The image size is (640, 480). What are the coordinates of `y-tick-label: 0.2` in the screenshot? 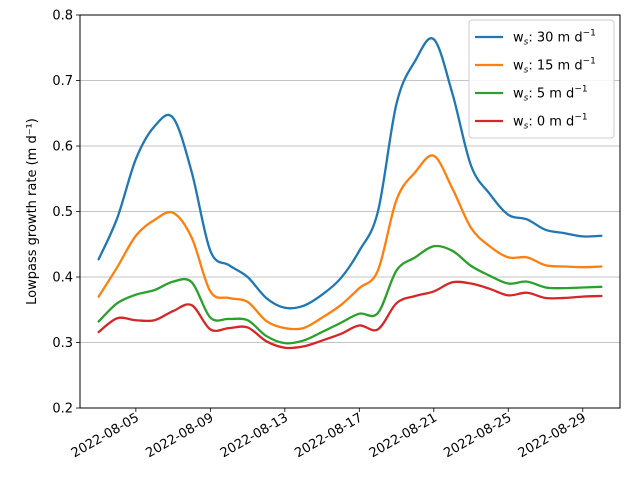 It's located at (62, 409).